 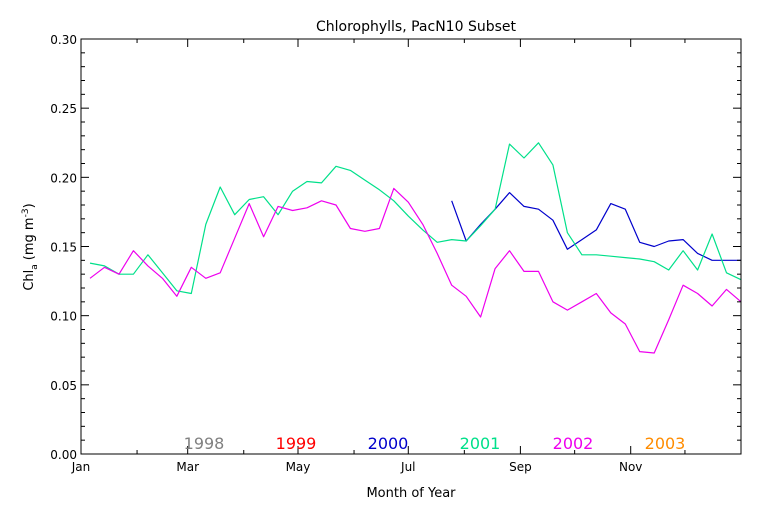 I want to click on legend-entry-2001: 2001, so click(x=480, y=443).